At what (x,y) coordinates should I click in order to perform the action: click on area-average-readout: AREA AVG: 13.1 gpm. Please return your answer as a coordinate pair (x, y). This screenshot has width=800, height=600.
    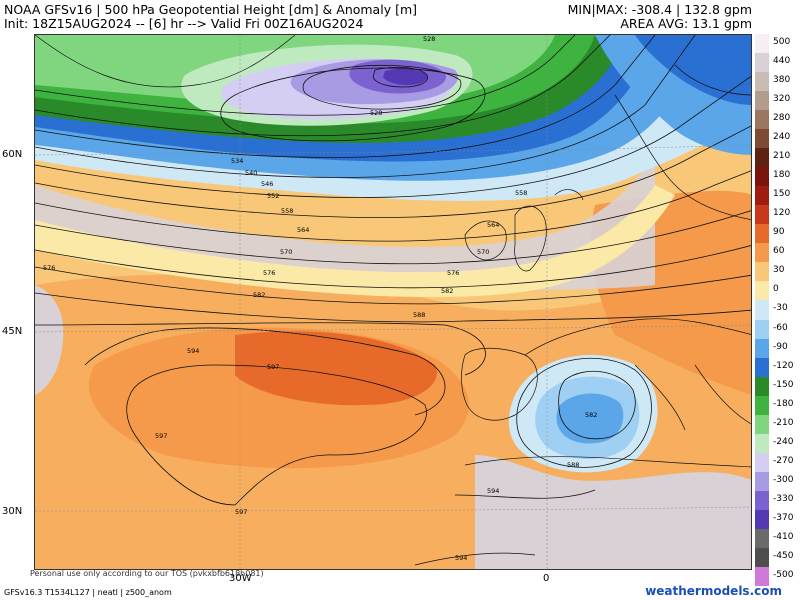
    Looking at the image, I should click on (686, 23).